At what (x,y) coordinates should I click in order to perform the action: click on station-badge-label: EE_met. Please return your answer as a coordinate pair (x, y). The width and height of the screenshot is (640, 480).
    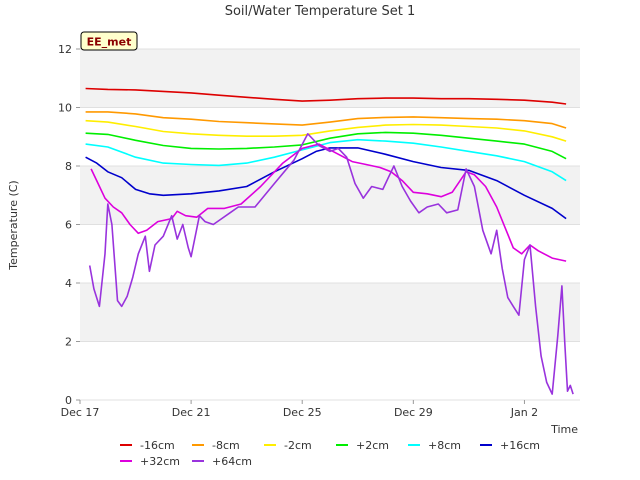
    Looking at the image, I should click on (109, 42).